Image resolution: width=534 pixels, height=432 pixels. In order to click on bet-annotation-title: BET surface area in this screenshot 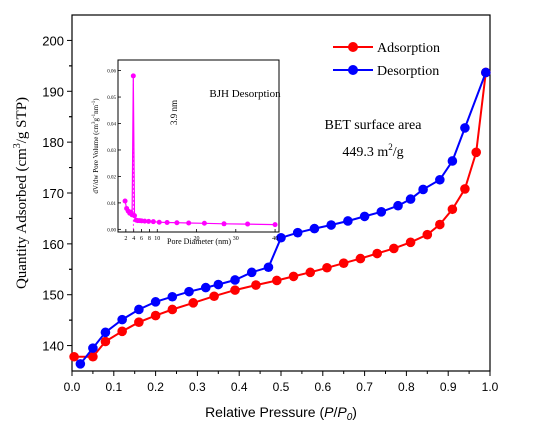, I will do `click(374, 125)`.